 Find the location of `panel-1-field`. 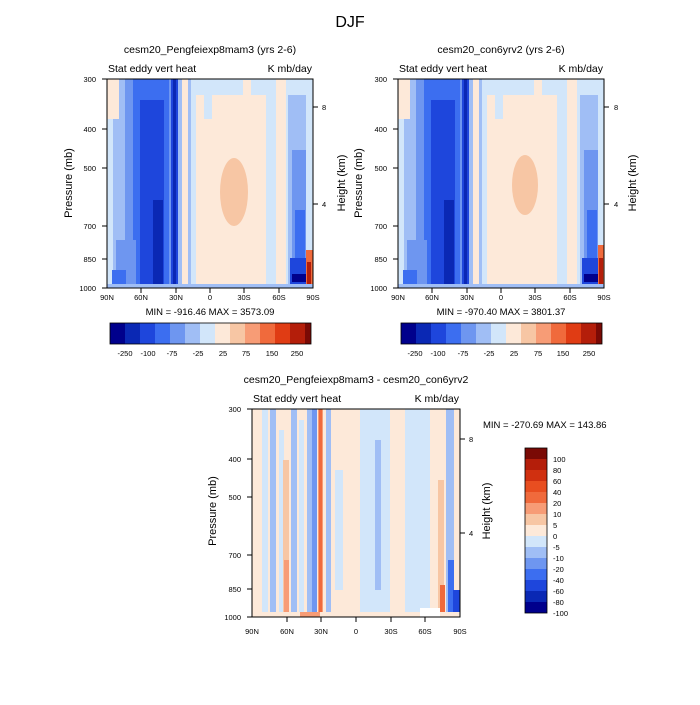

panel-1-field is located at coordinates (210, 183).